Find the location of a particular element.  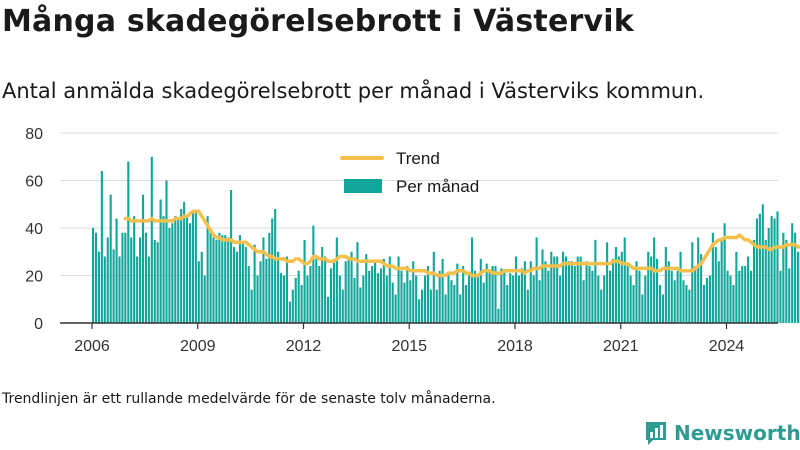

y-tick-labels: 0 20 40 60 80 is located at coordinates (34, 229).